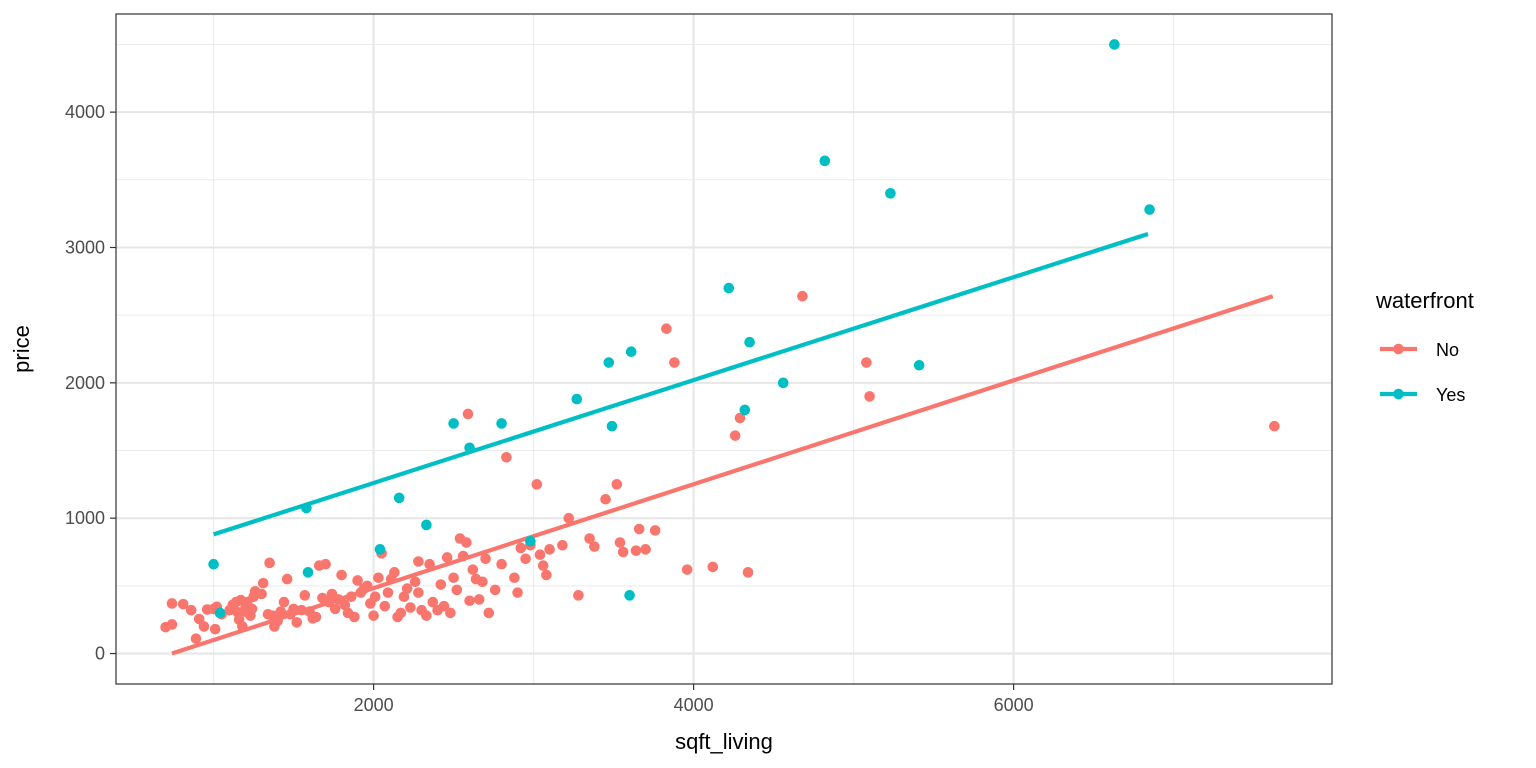 This screenshot has width=1536, height=768. What do you see at coordinates (85, 112) in the screenshot?
I see `y-tick-label: 4000` at bounding box center [85, 112].